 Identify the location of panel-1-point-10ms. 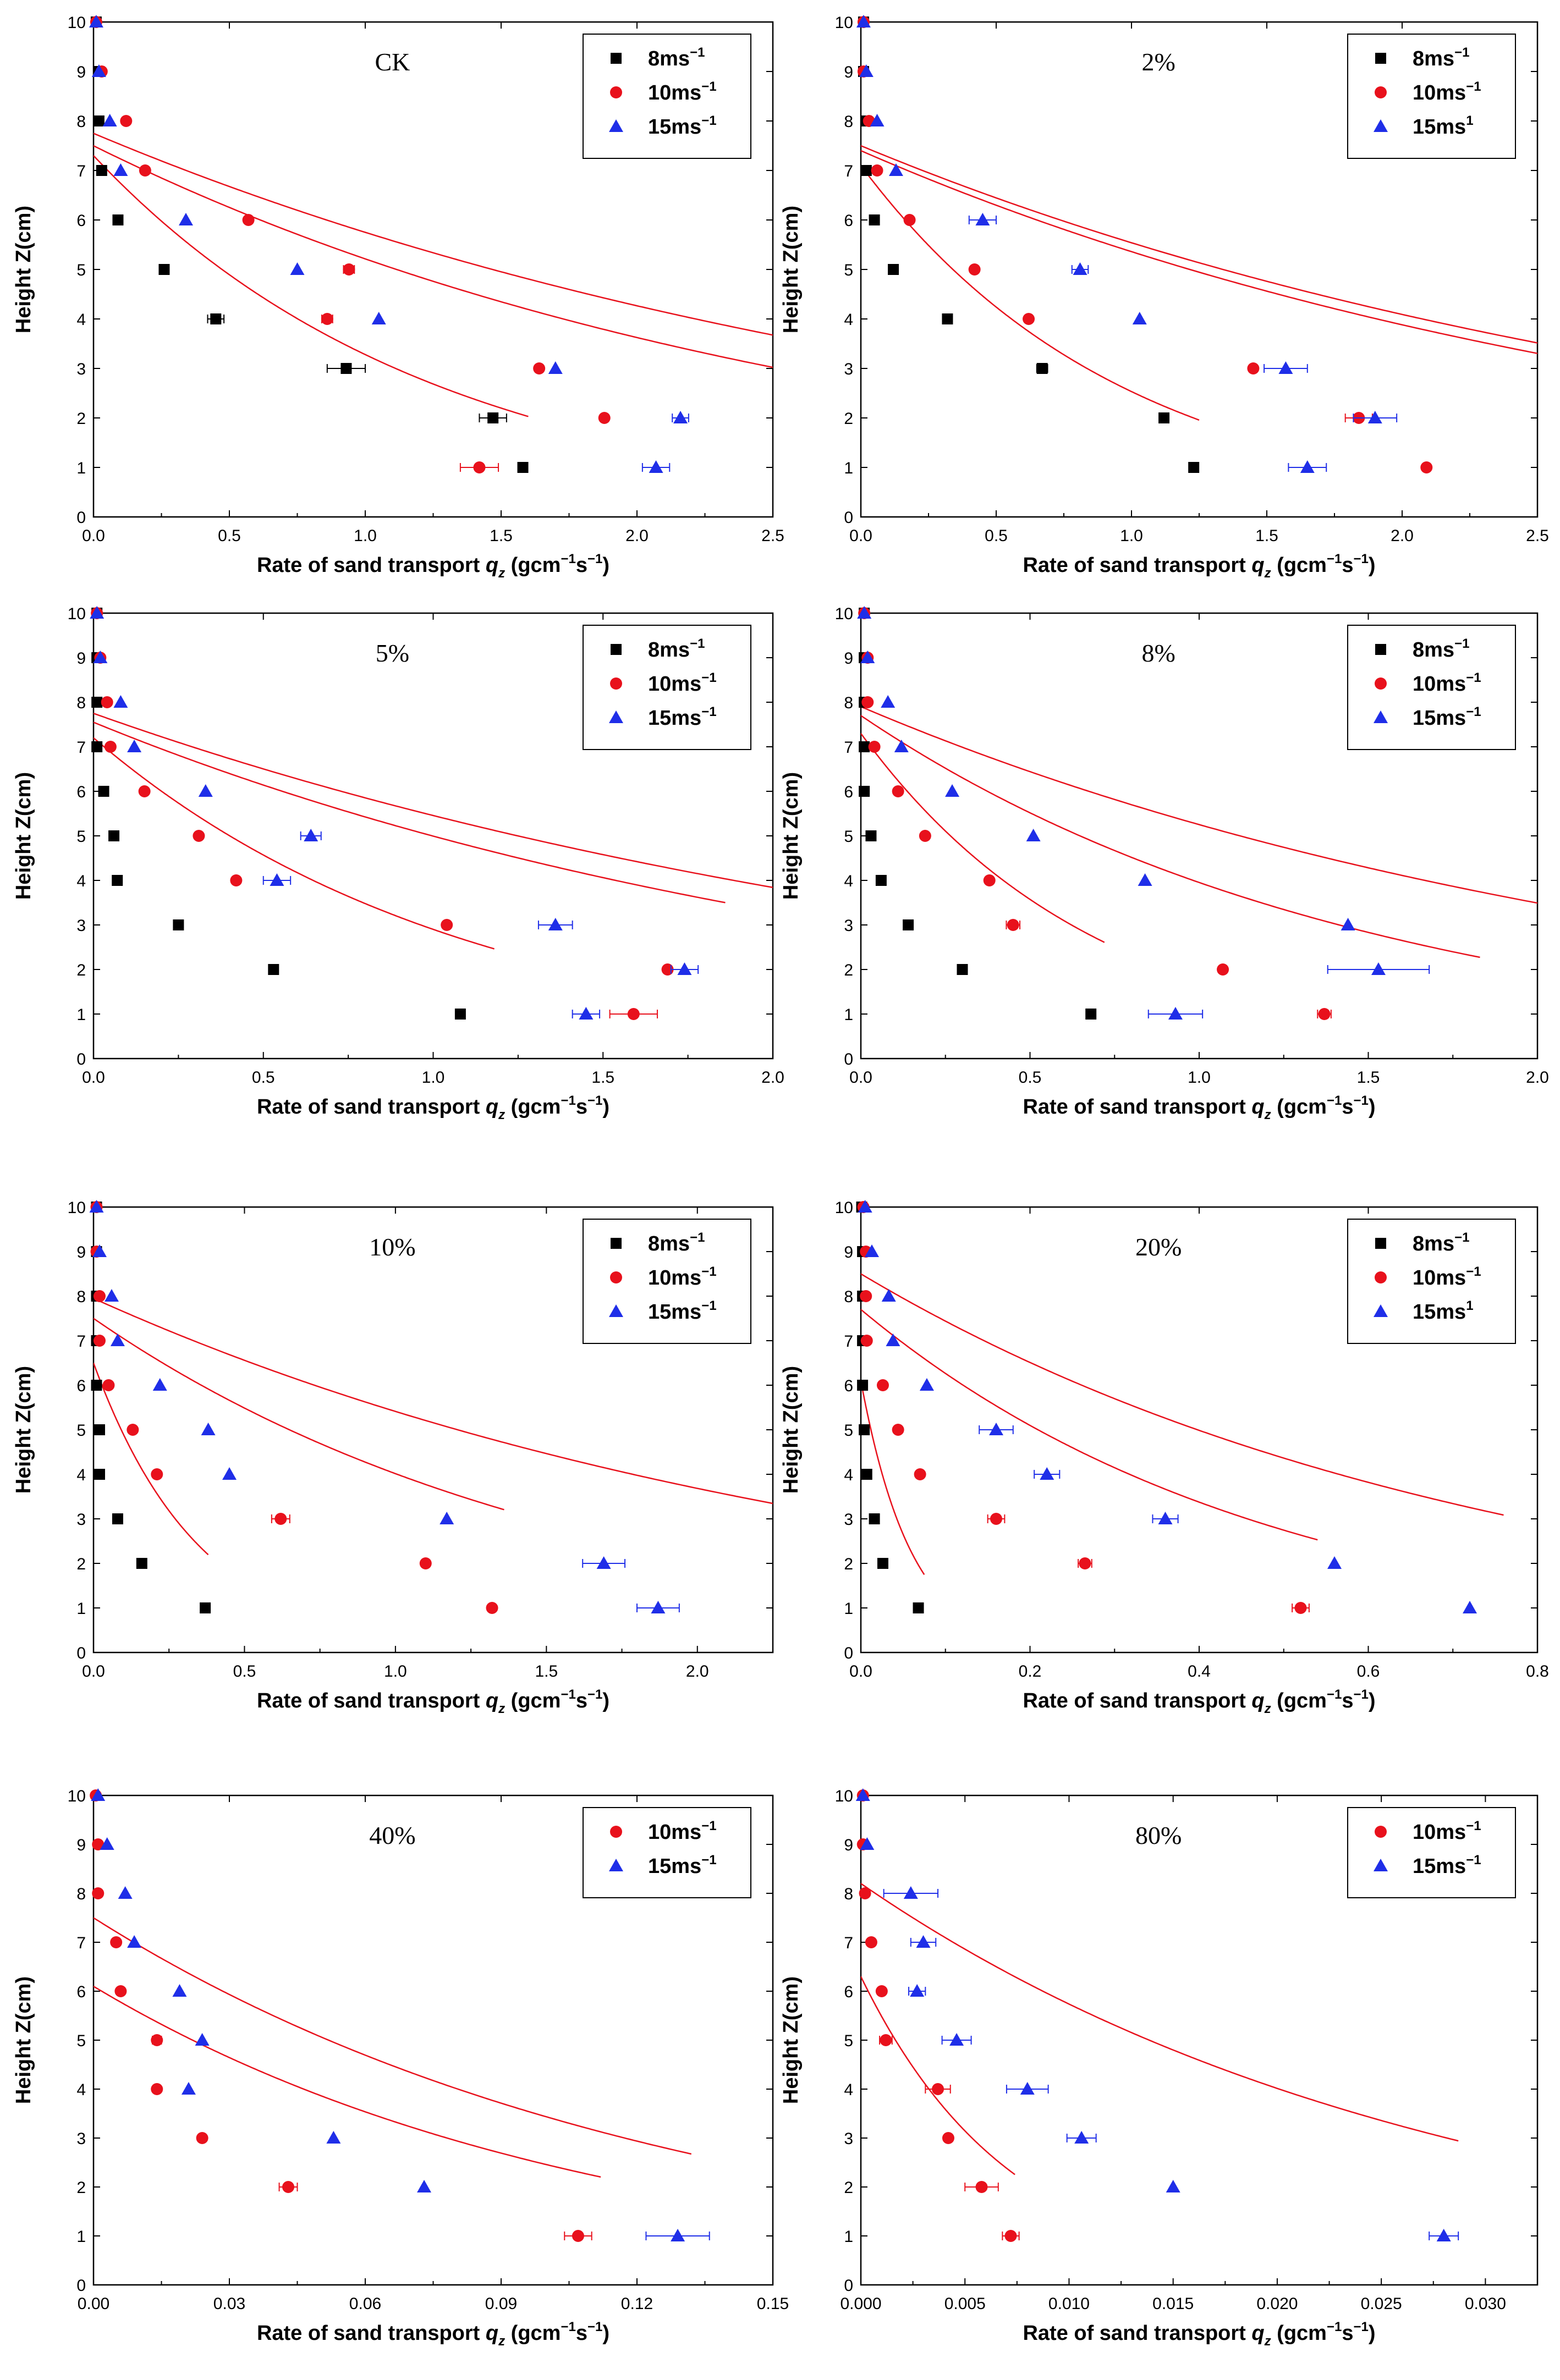
(1254, 368).